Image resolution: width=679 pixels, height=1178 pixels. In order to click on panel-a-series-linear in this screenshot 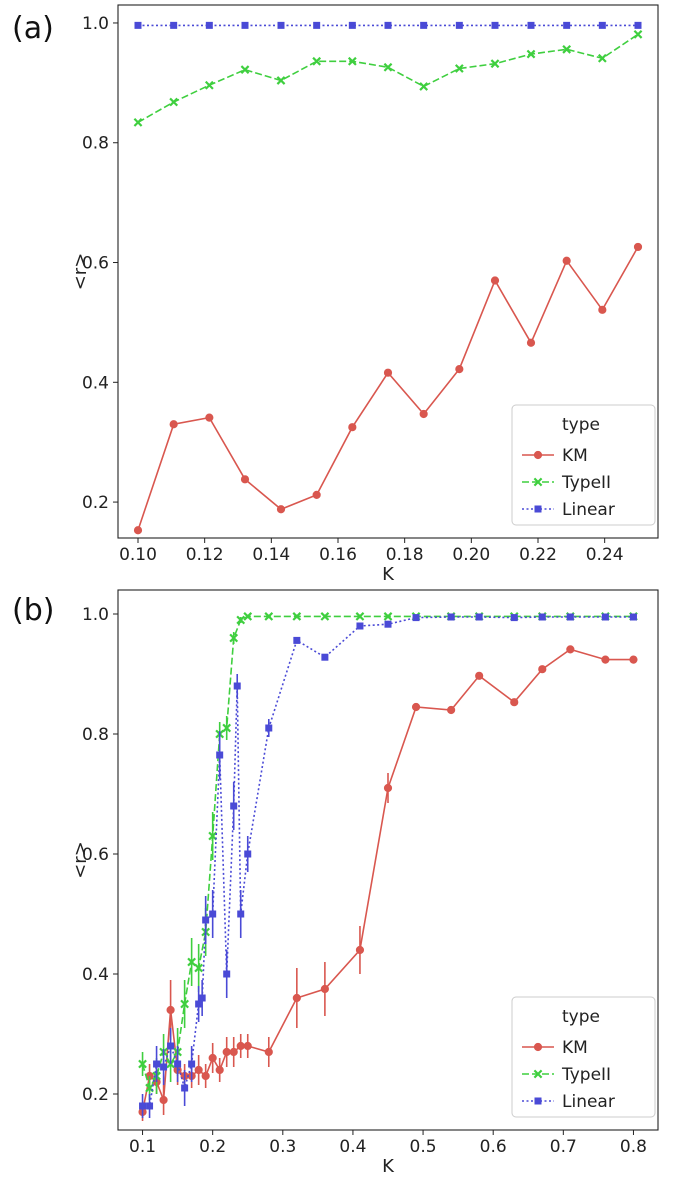, I will do `click(388, 25)`.